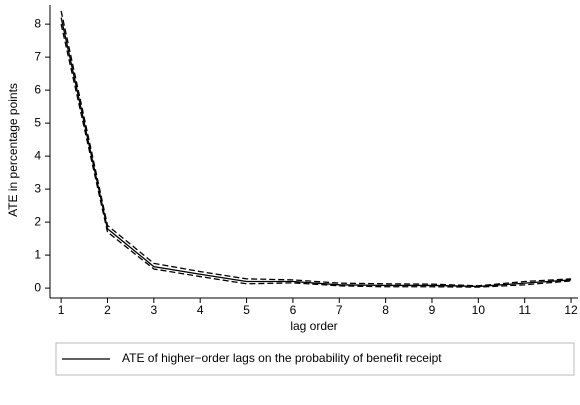  What do you see at coordinates (107, 310) in the screenshot?
I see `x-tick-label: 2` at bounding box center [107, 310].